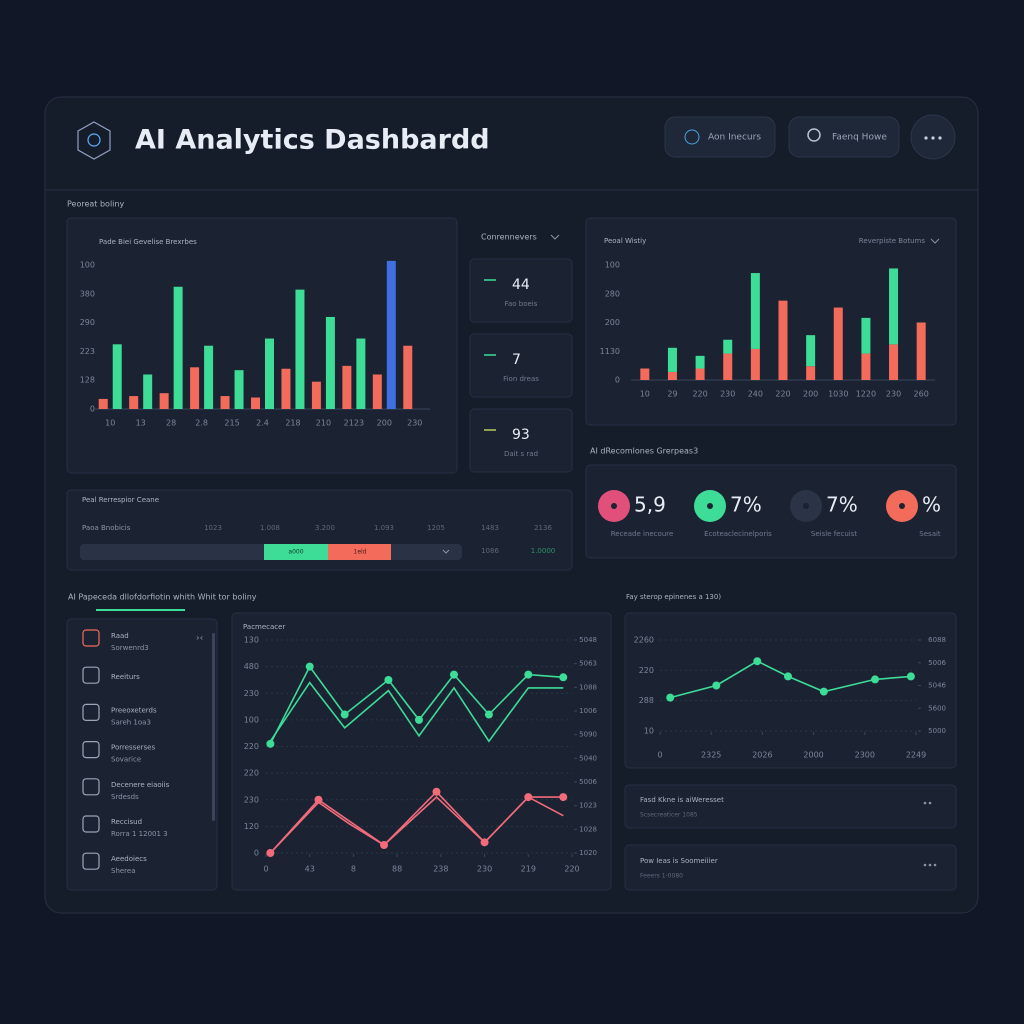 The width and height of the screenshot is (1024, 1024). I want to click on kpi-label: Fao boeis, so click(521, 304).